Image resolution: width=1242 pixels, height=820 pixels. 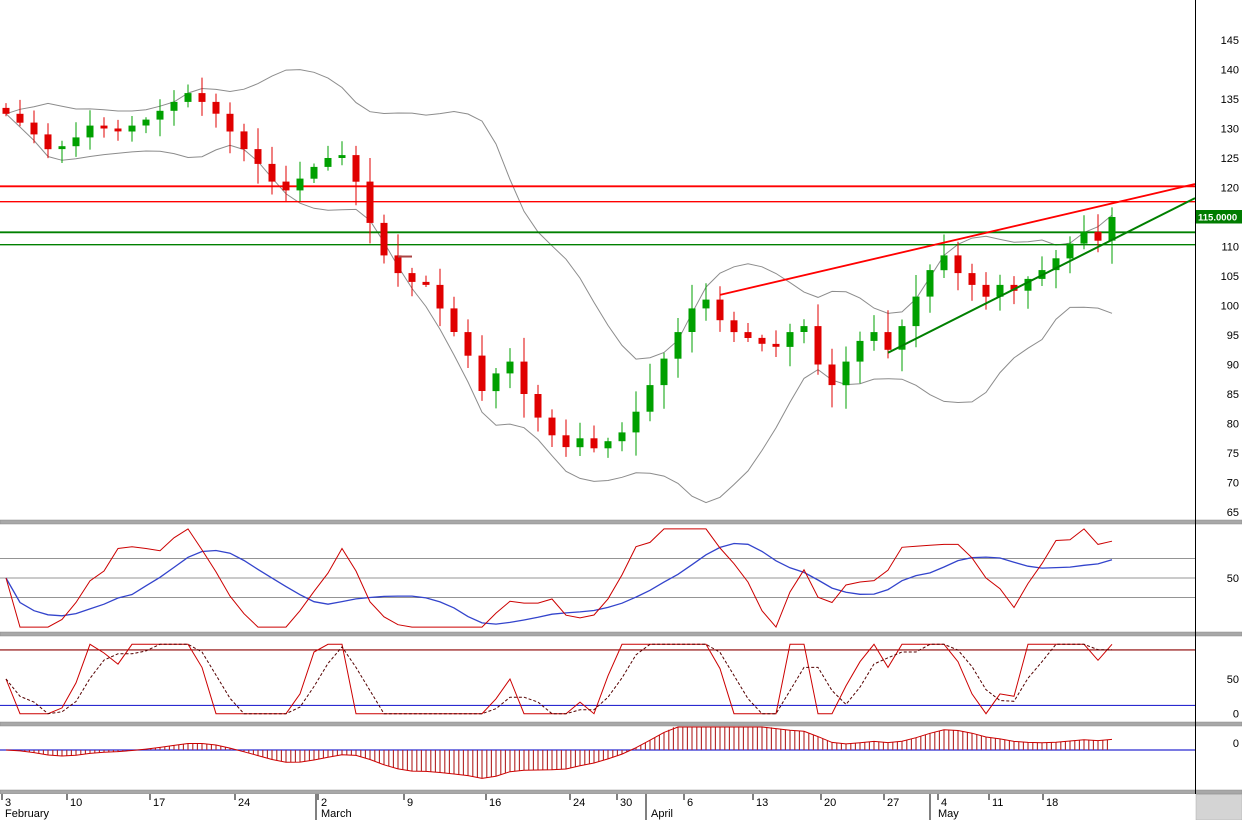 I want to click on price-axis-label: 125, so click(x=1230, y=159).